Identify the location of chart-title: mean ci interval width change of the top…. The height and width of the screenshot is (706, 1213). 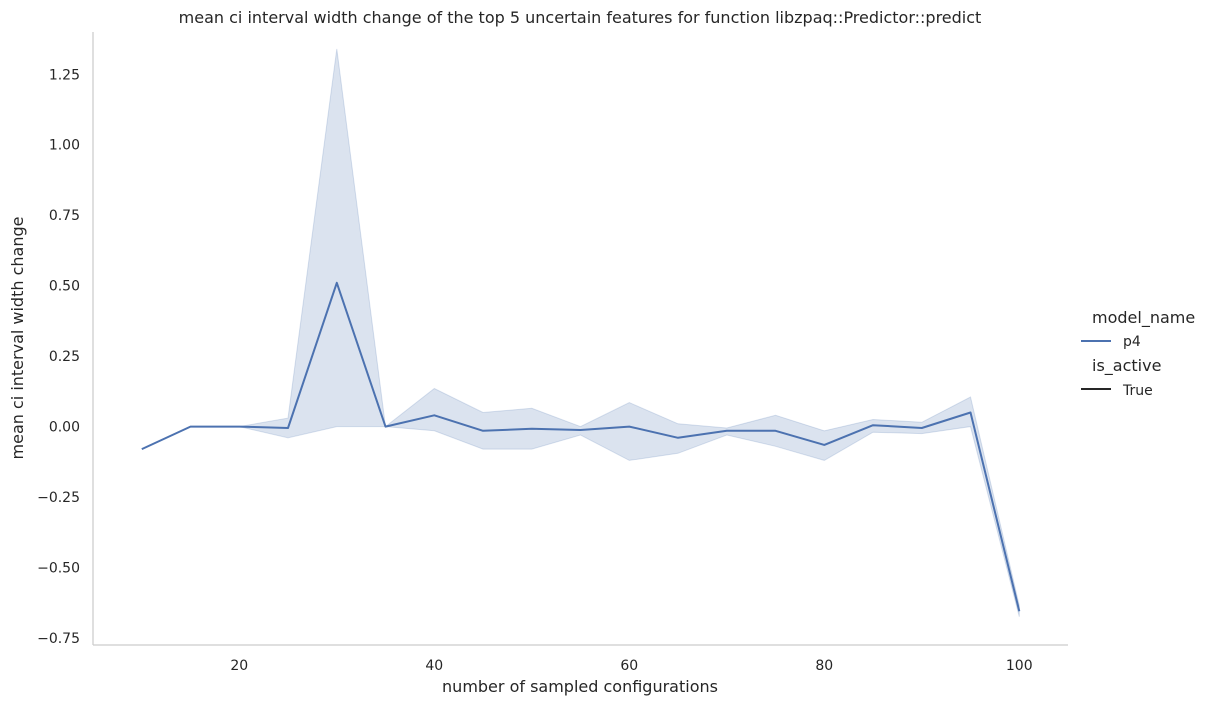
(580, 17).